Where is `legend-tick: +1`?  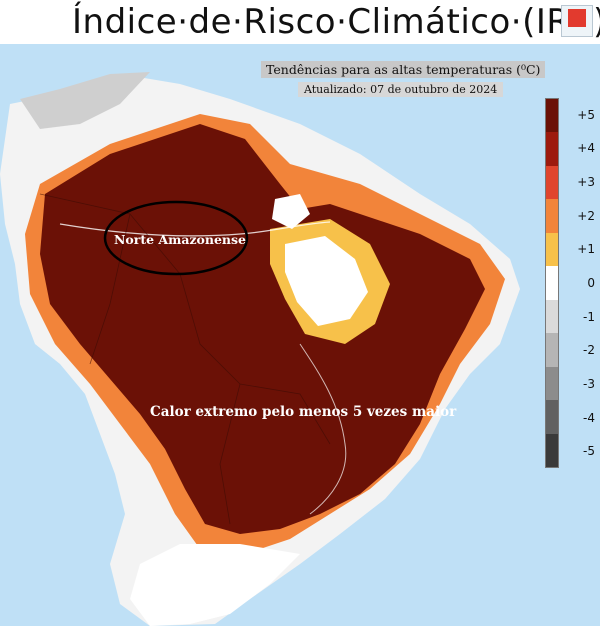 legend-tick: +1 is located at coordinates (586, 249).